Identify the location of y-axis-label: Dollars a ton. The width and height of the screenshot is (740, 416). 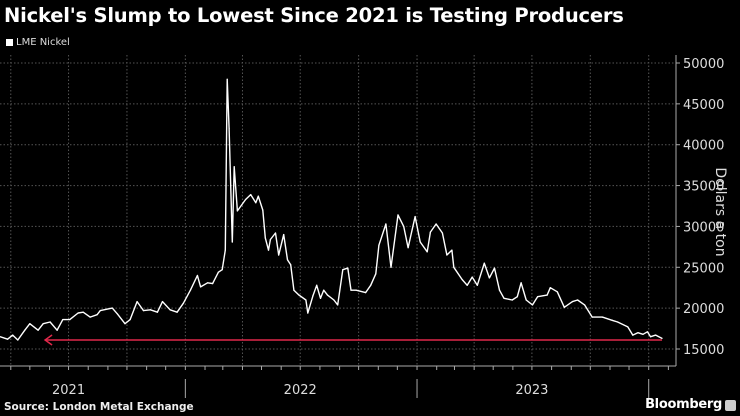
(720, 212).